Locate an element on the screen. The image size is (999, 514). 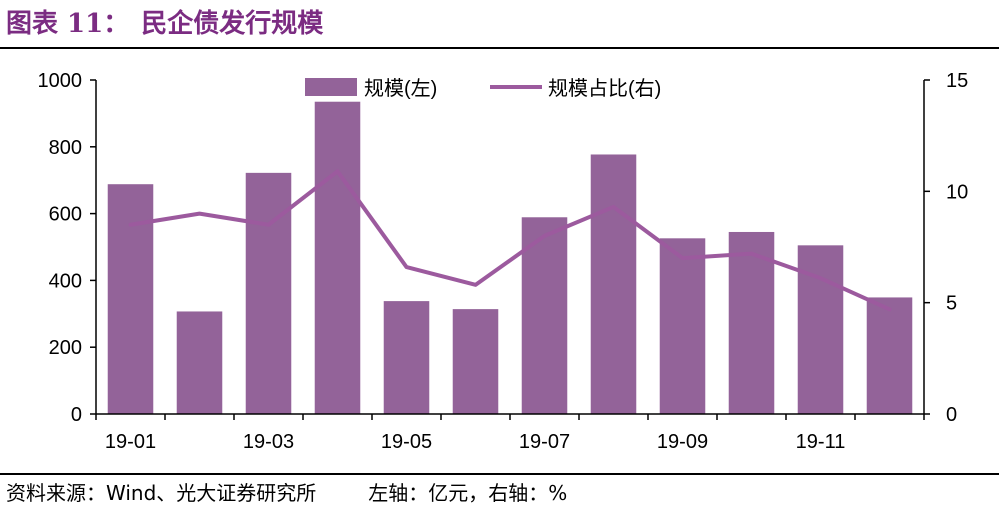
chart-header: 图表 11： 民企债发行规模 is located at coordinates (164, 24).